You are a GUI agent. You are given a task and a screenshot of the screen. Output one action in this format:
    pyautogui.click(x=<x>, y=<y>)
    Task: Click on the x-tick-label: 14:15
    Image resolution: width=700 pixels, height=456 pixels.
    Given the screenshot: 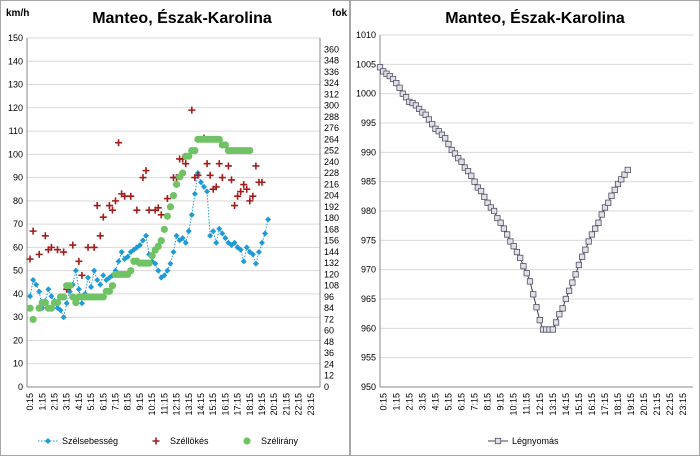 What is the action you would take?
    pyautogui.click(x=566, y=404)
    